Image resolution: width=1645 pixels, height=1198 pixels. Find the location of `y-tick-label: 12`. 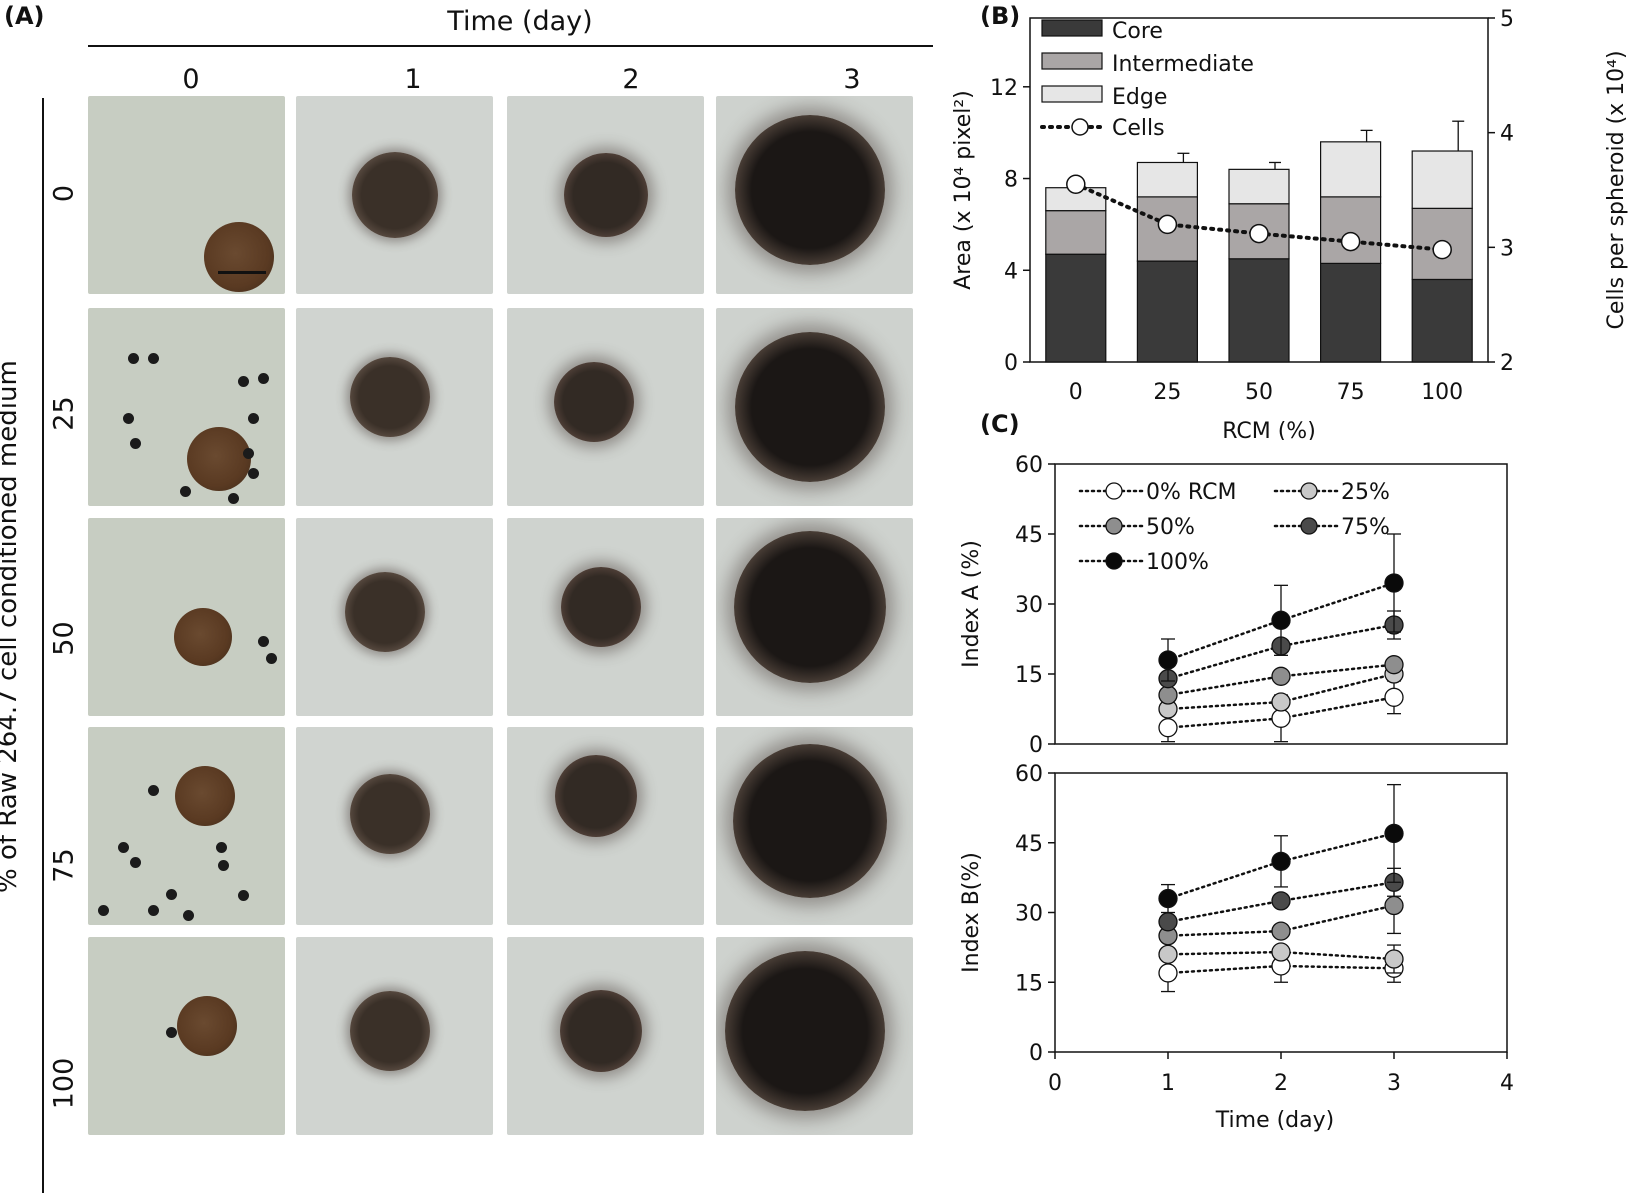

y-tick-label: 12 is located at coordinates (1004, 88).